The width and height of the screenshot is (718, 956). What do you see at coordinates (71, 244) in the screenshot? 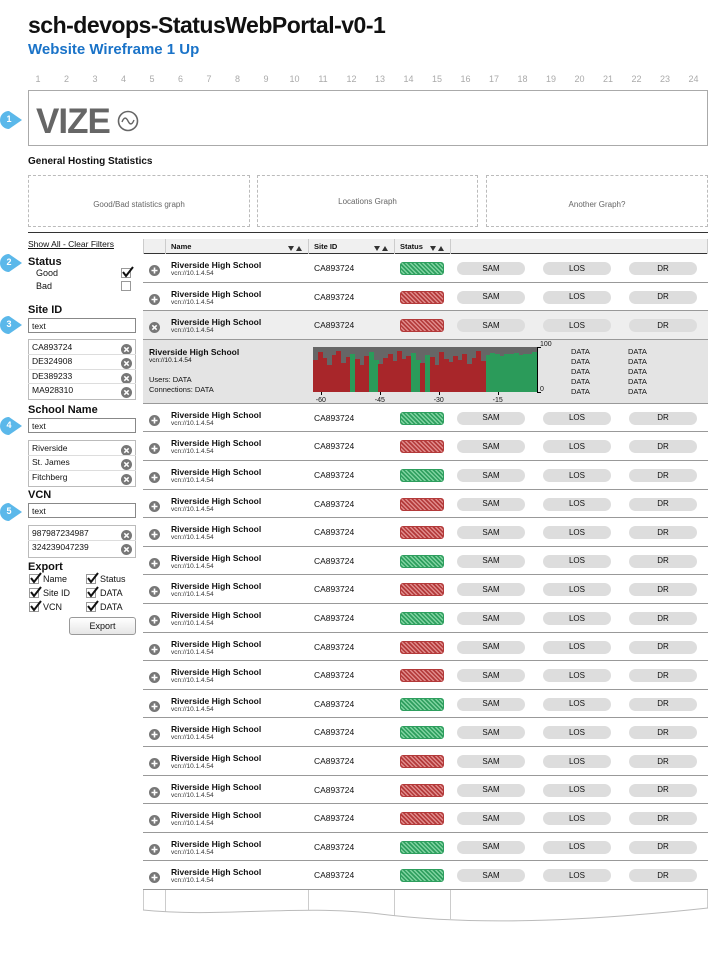
I see `filter-links: Show All - Clear Filters` at bounding box center [71, 244].